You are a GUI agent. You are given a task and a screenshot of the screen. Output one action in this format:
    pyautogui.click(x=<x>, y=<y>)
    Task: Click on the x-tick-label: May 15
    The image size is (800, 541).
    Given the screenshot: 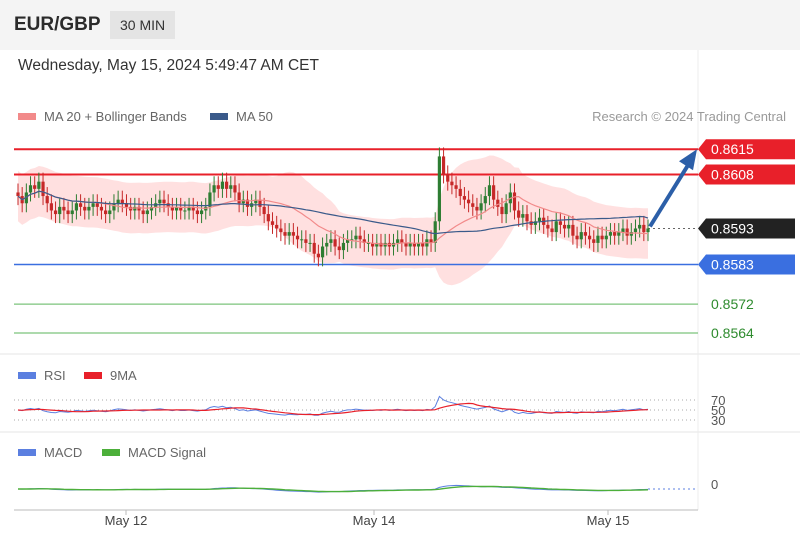 What is the action you would take?
    pyautogui.click(x=608, y=520)
    